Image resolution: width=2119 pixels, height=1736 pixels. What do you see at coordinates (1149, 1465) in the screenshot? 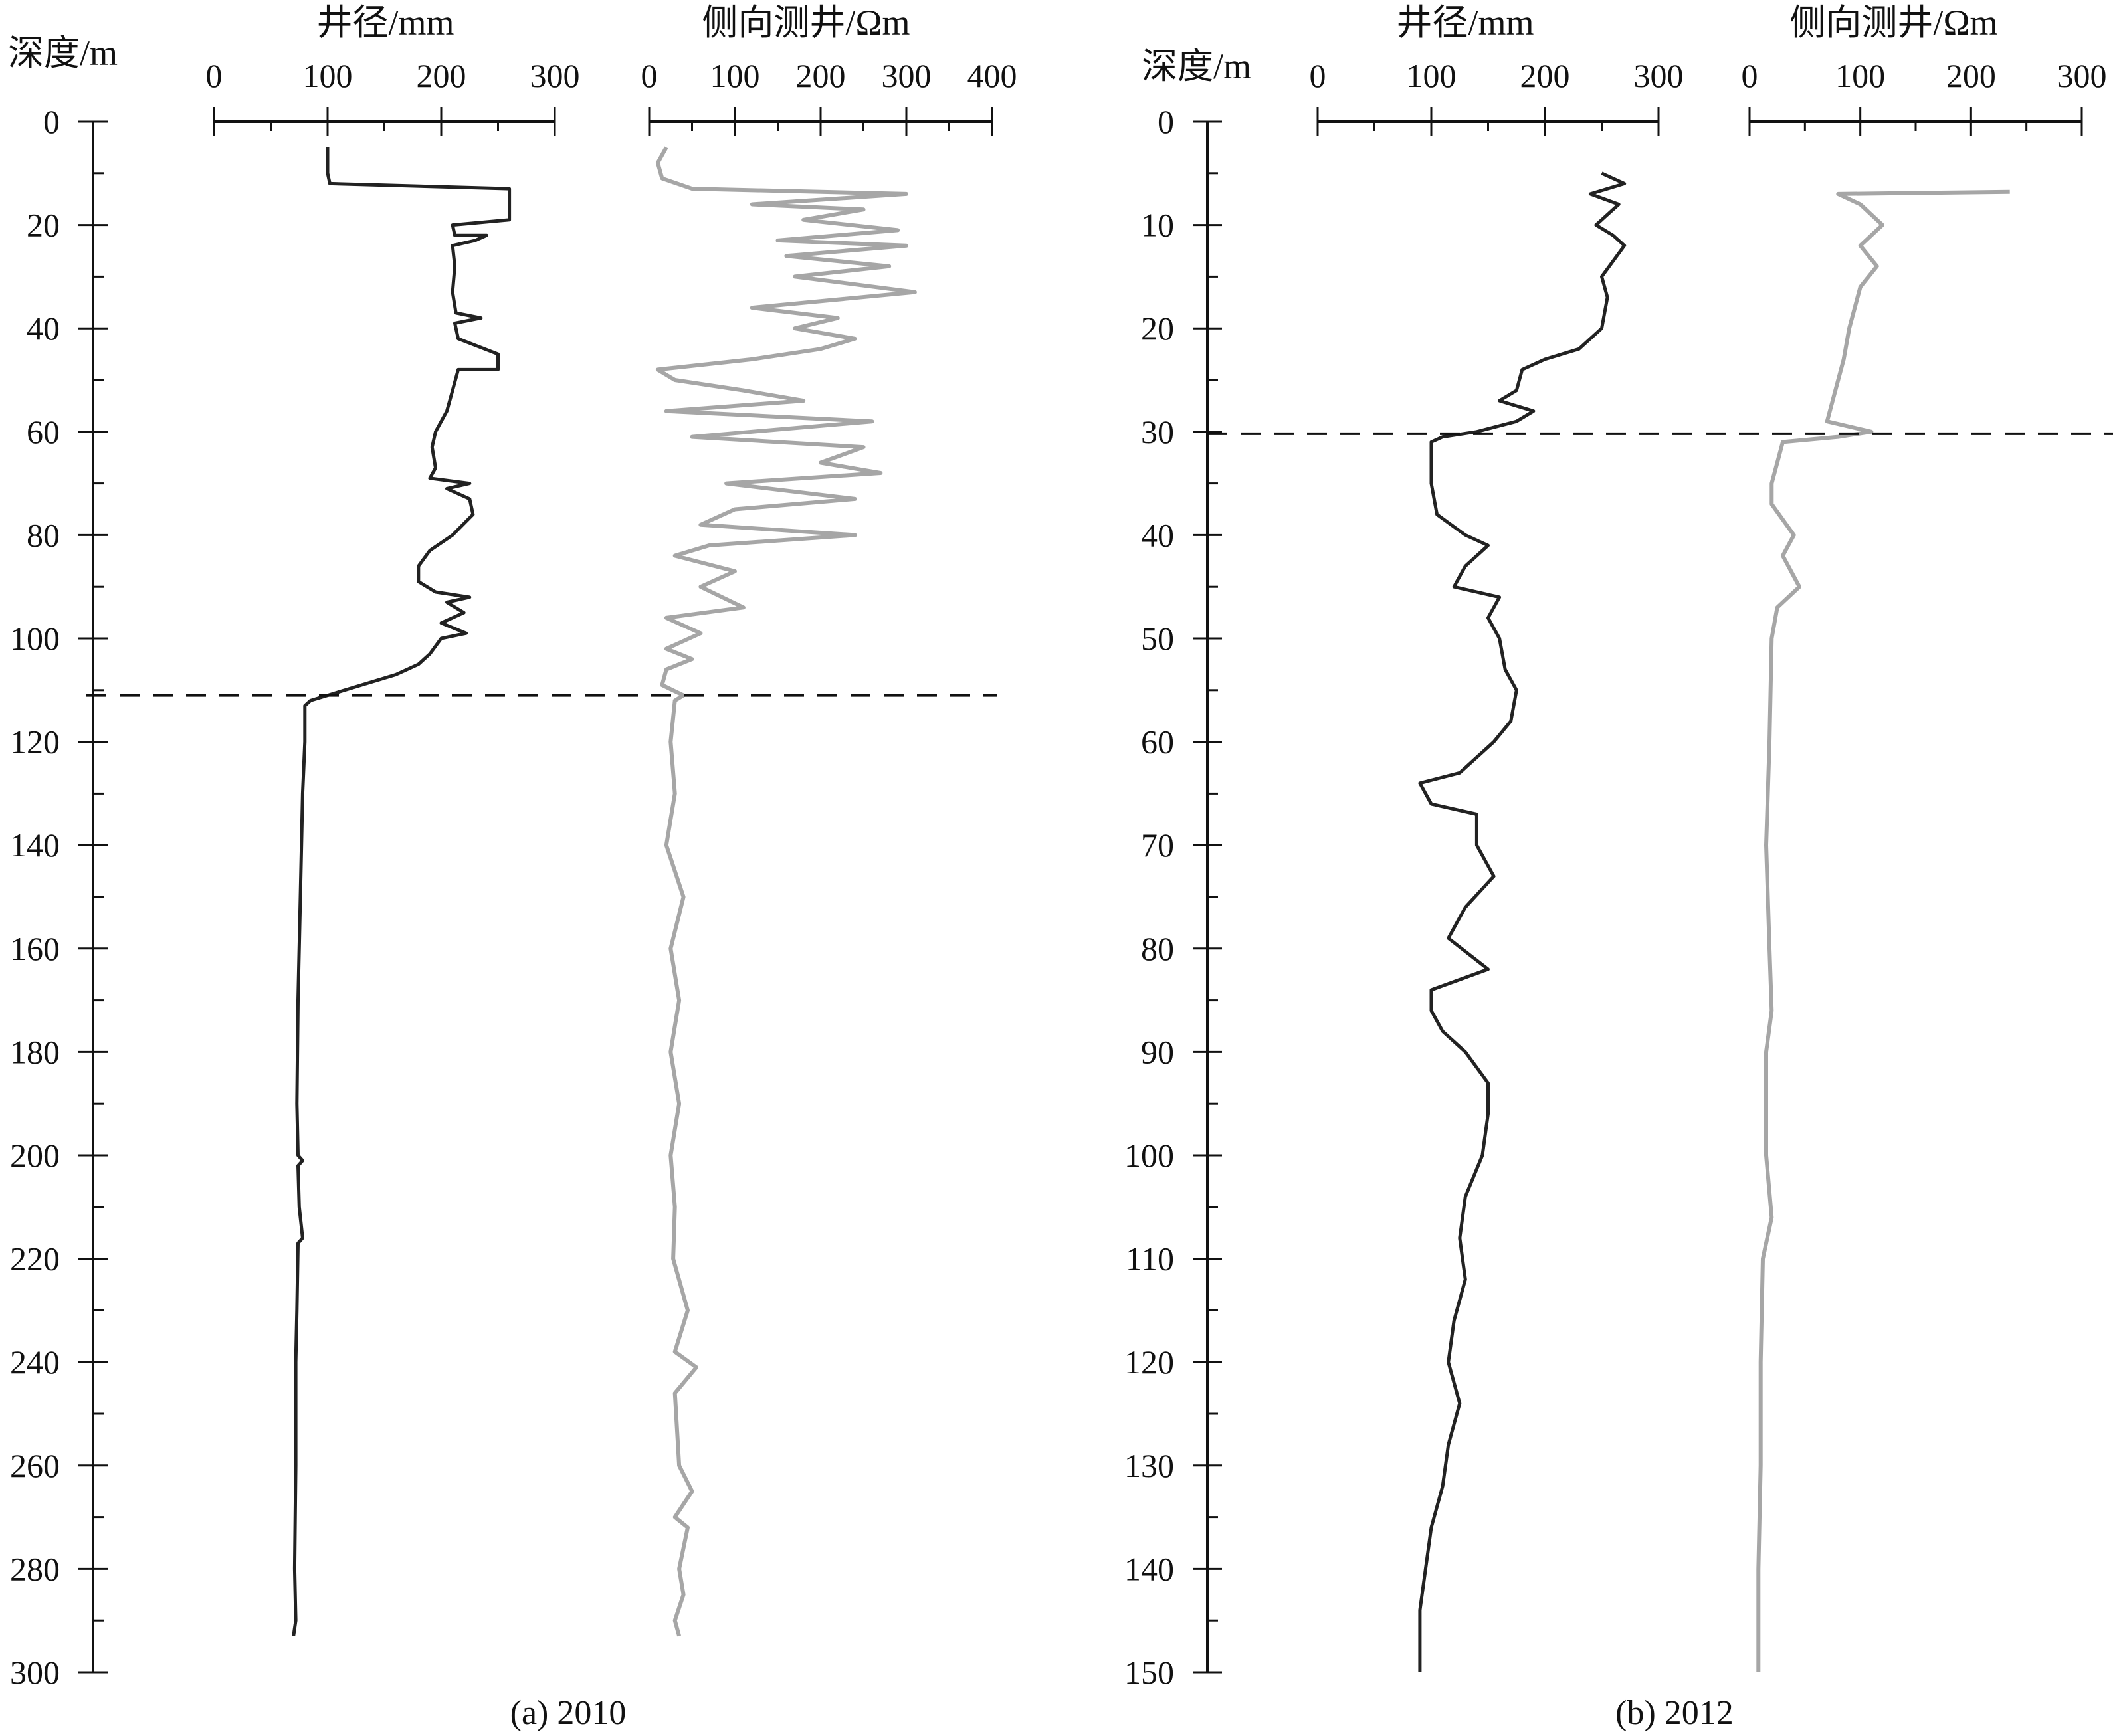
I see `depth-tick-label: 130` at bounding box center [1149, 1465].